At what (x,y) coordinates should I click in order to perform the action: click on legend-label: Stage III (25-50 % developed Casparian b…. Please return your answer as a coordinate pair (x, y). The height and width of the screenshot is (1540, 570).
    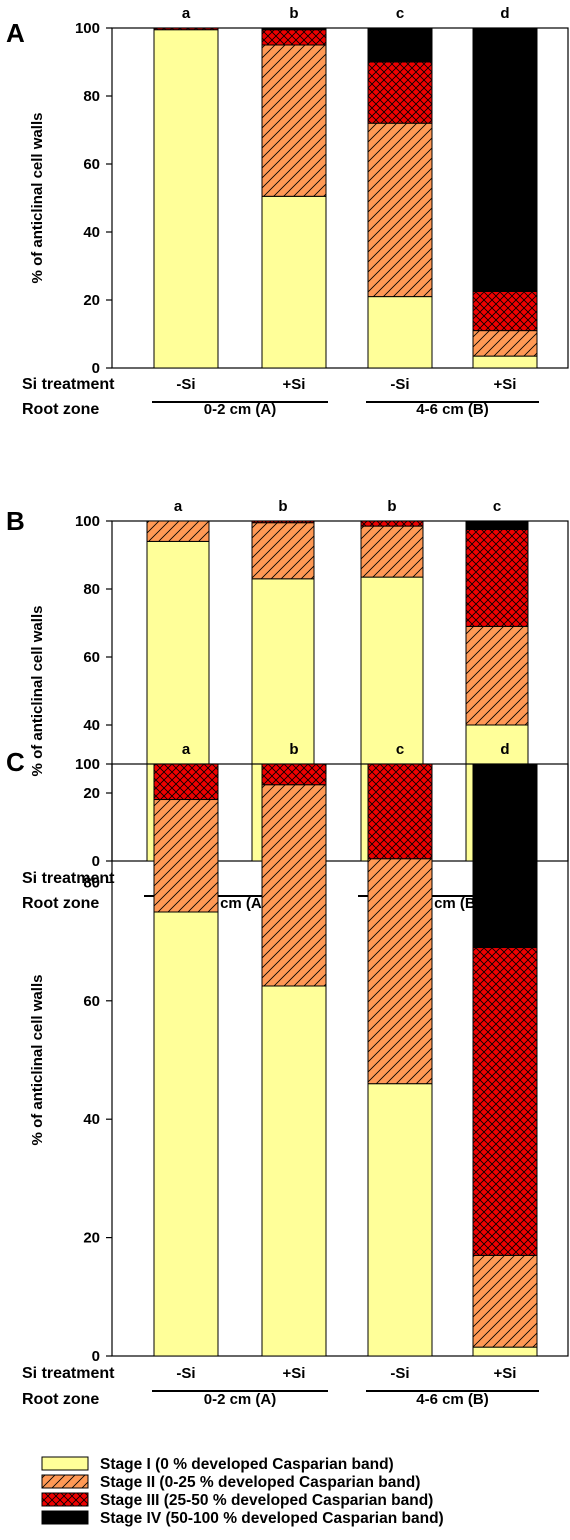
    Looking at the image, I should click on (266, 1500).